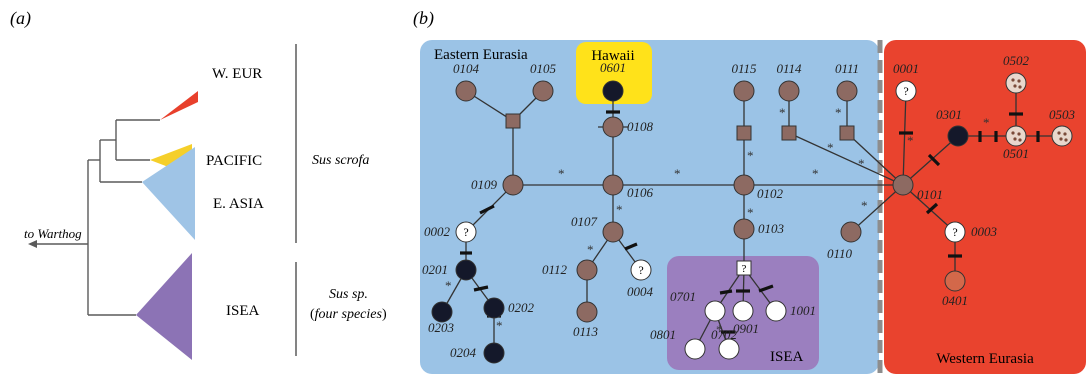 The height and width of the screenshot is (375, 1088). What do you see at coordinates (168, 193) in the screenshot?
I see `clade-triangle-e-asia` at bounding box center [168, 193].